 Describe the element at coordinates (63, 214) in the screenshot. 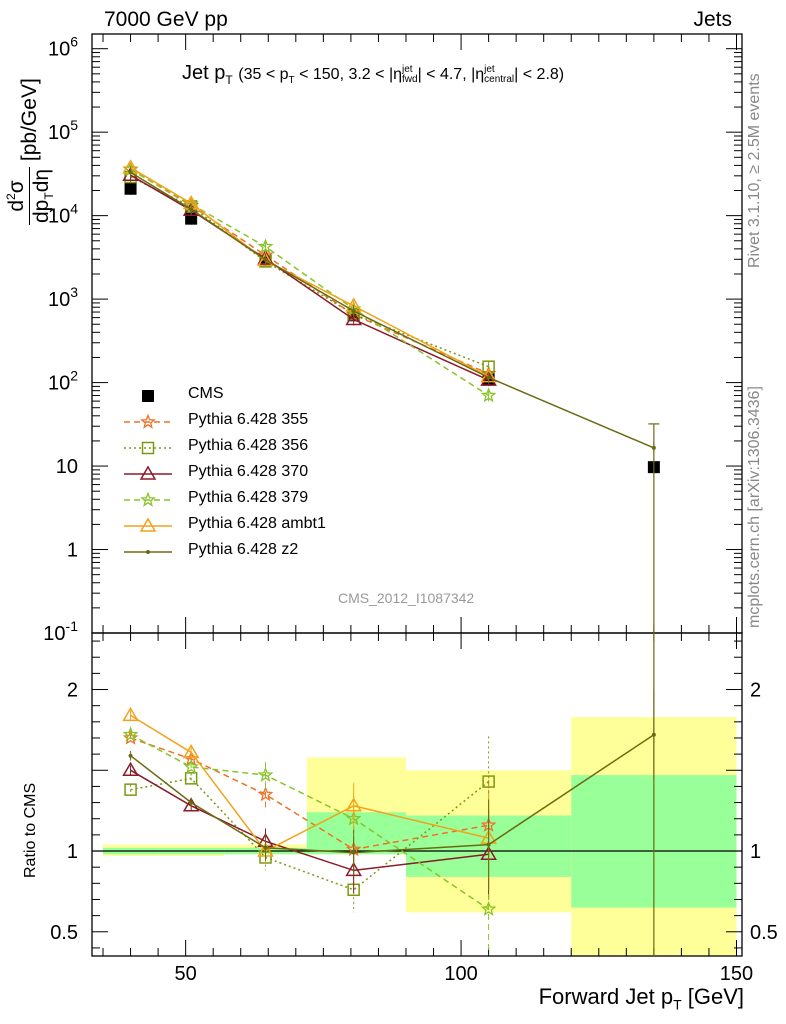

I see `main-y-tick-label: 10⁴` at that location.